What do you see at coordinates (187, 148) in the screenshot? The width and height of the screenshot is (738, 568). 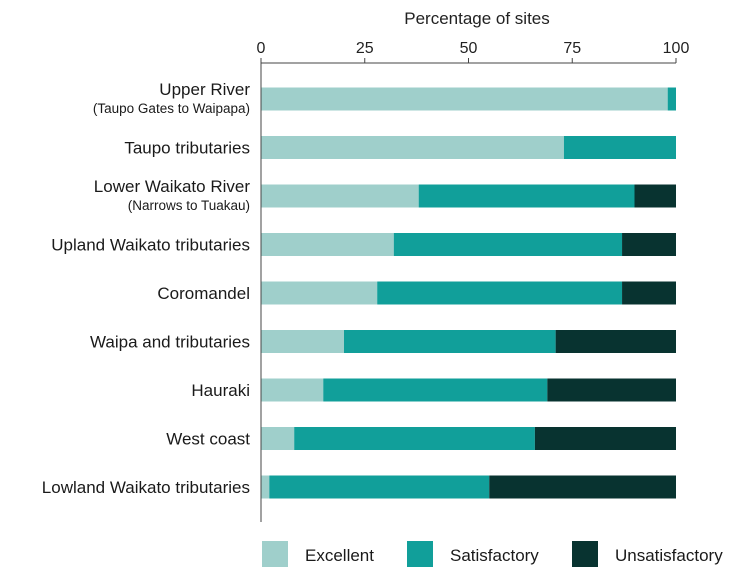 I see `category-label: Taupo tributaries` at bounding box center [187, 148].